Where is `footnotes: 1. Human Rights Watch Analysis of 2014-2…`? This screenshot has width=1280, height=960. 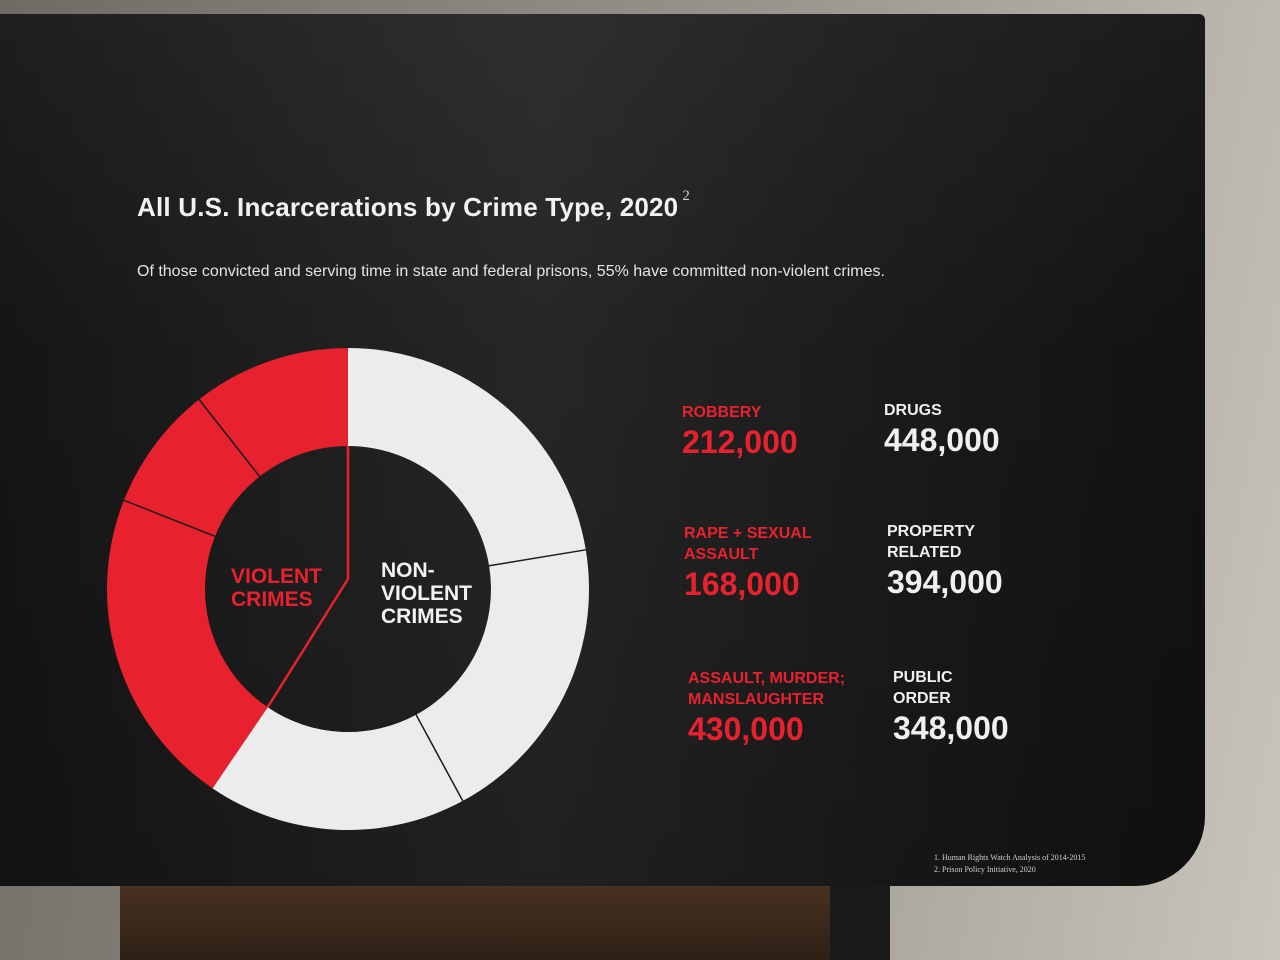
footnotes: 1. Human Rights Watch Analysis of 2014-2… is located at coordinates (1009, 864).